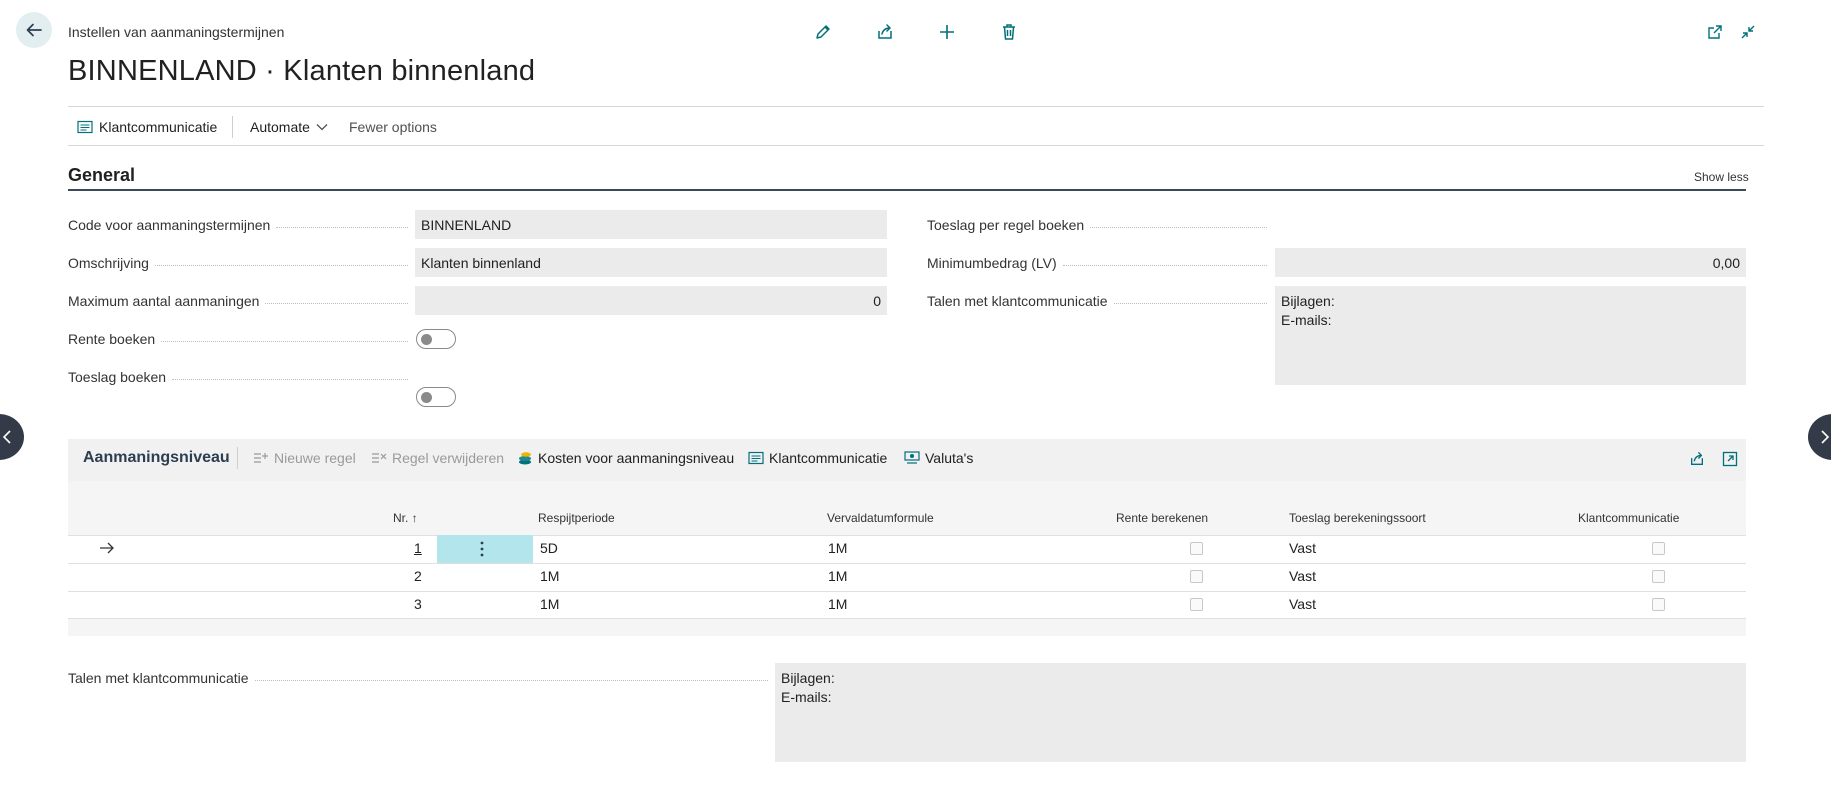 The image size is (1831, 811). I want to click on nieuwe-regel-button: Nieuwe regel, so click(304, 458).